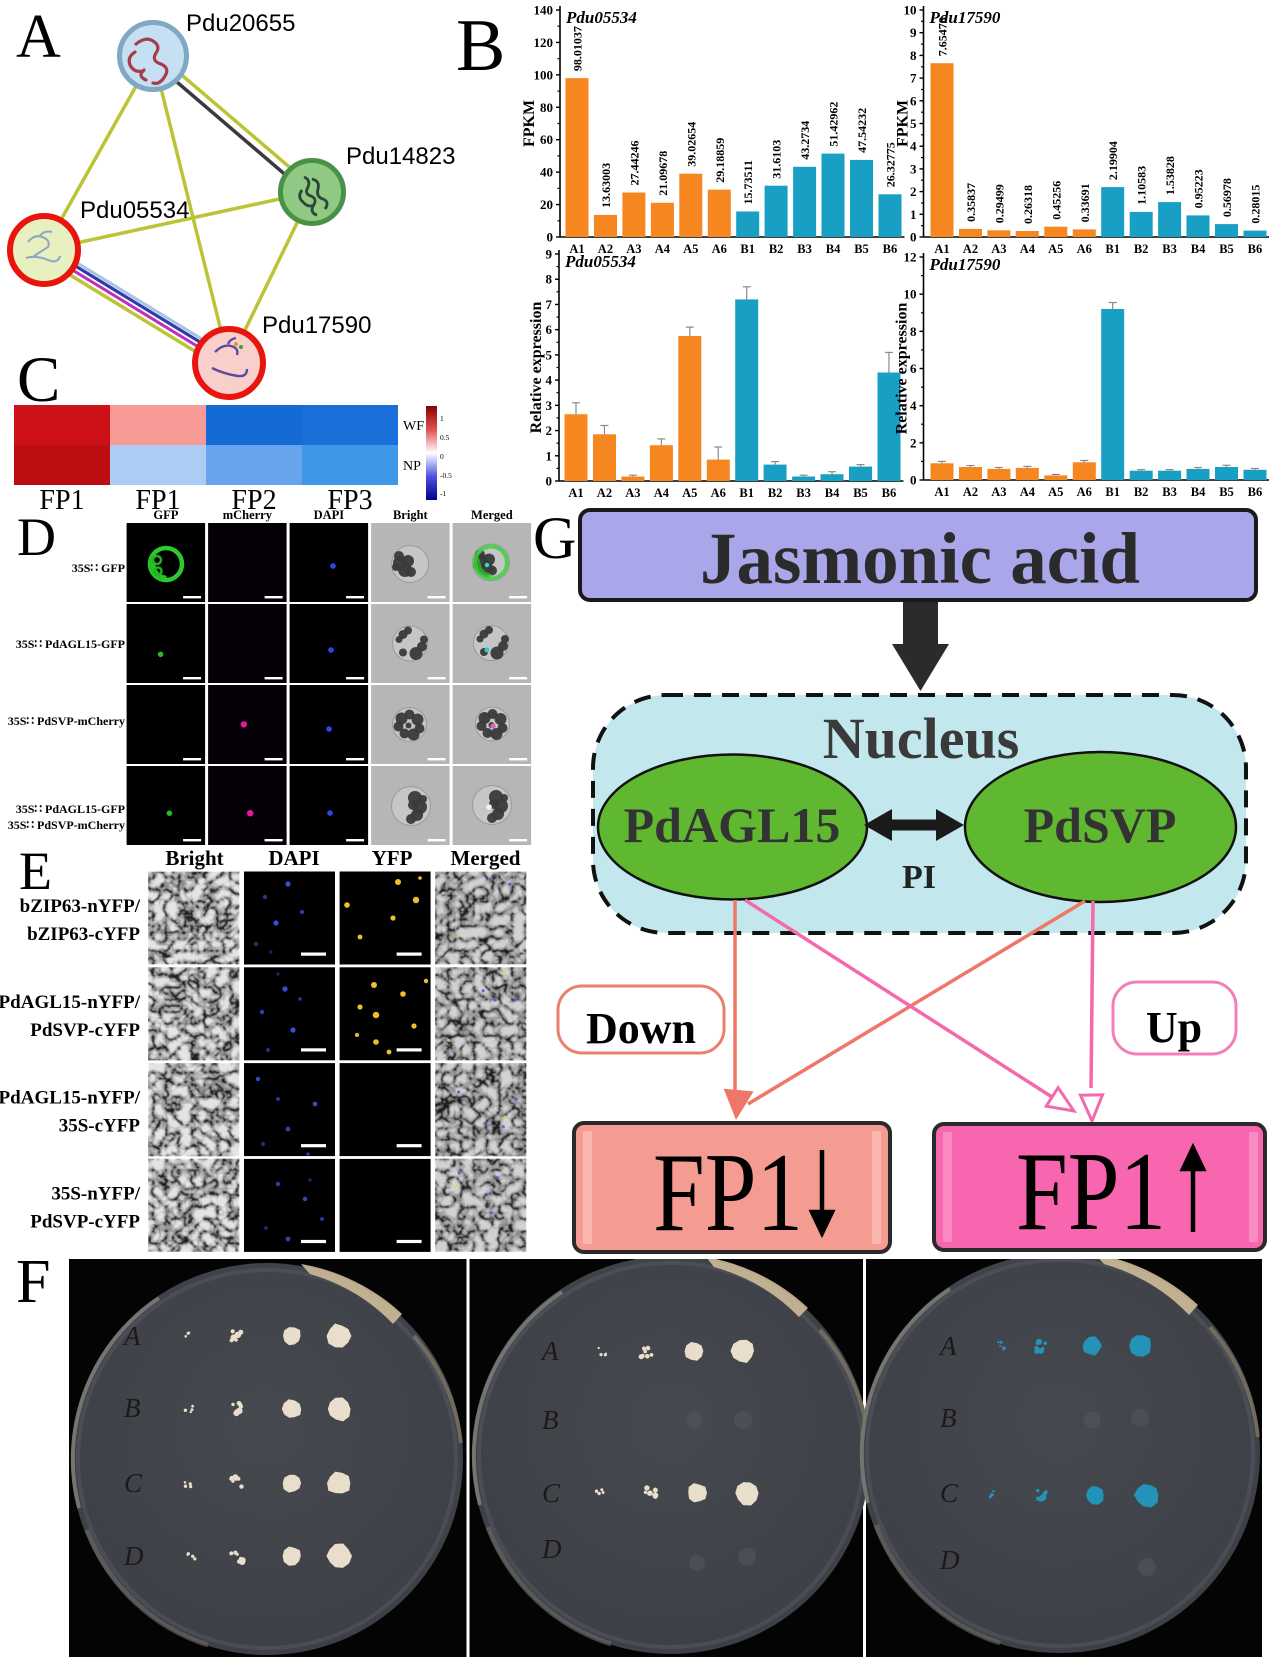 The height and width of the screenshot is (1671, 1269). Describe the element at coordinates (1255, 204) in the screenshot. I see `svg-text: 0.28015` at that location.